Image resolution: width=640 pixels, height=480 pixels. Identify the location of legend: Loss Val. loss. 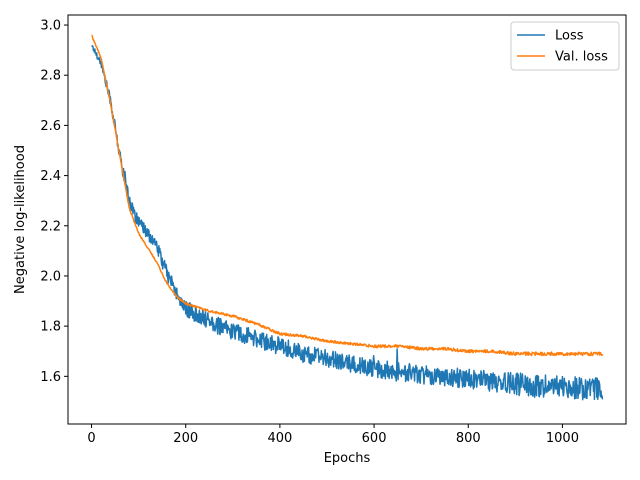
(565, 46).